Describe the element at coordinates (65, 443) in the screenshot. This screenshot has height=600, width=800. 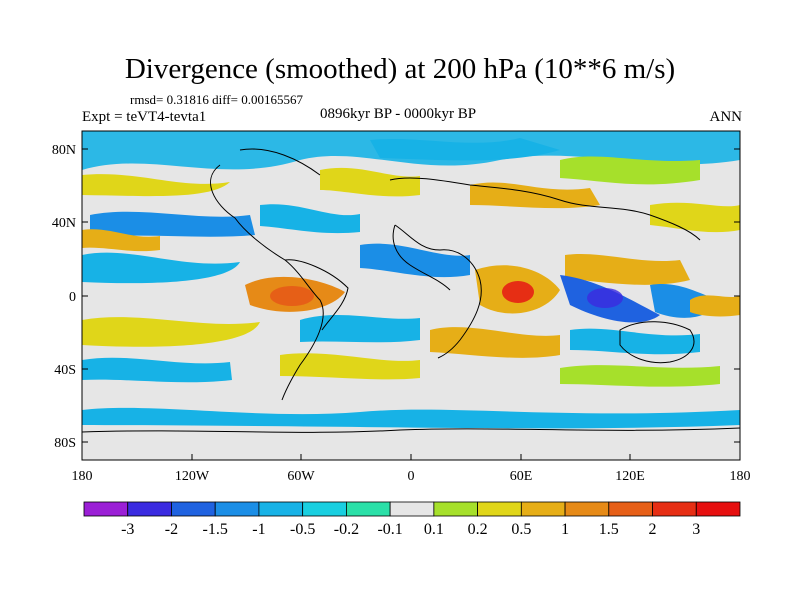
I see `lat-tick-80s: 80S` at that location.